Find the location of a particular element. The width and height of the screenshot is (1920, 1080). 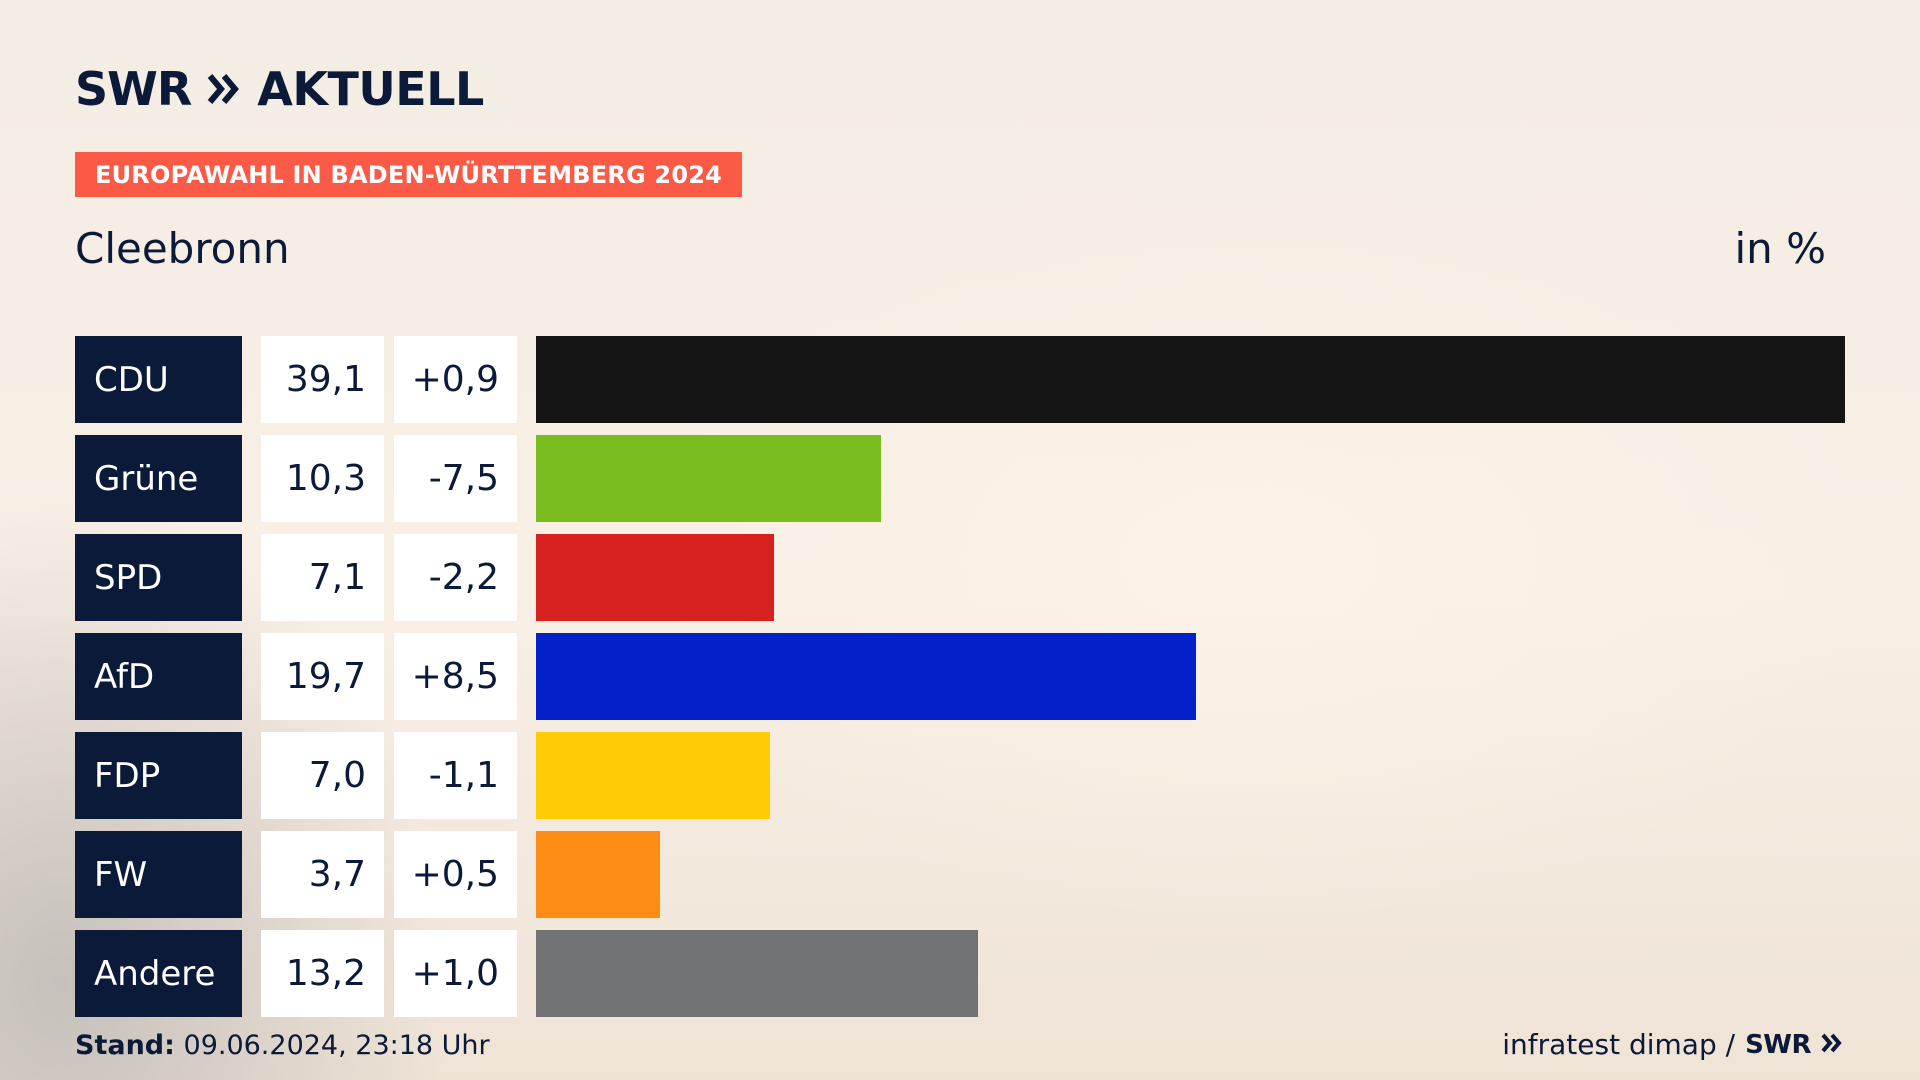

result-row: FW 3,7 +0,5 is located at coordinates (960, 874).